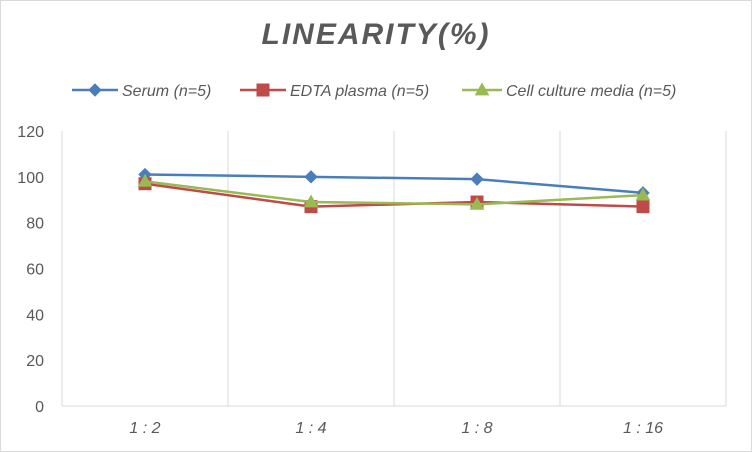 This screenshot has height=452, width=752. Describe the element at coordinates (35, 361) in the screenshot. I see `y-tick-label: 20` at that location.